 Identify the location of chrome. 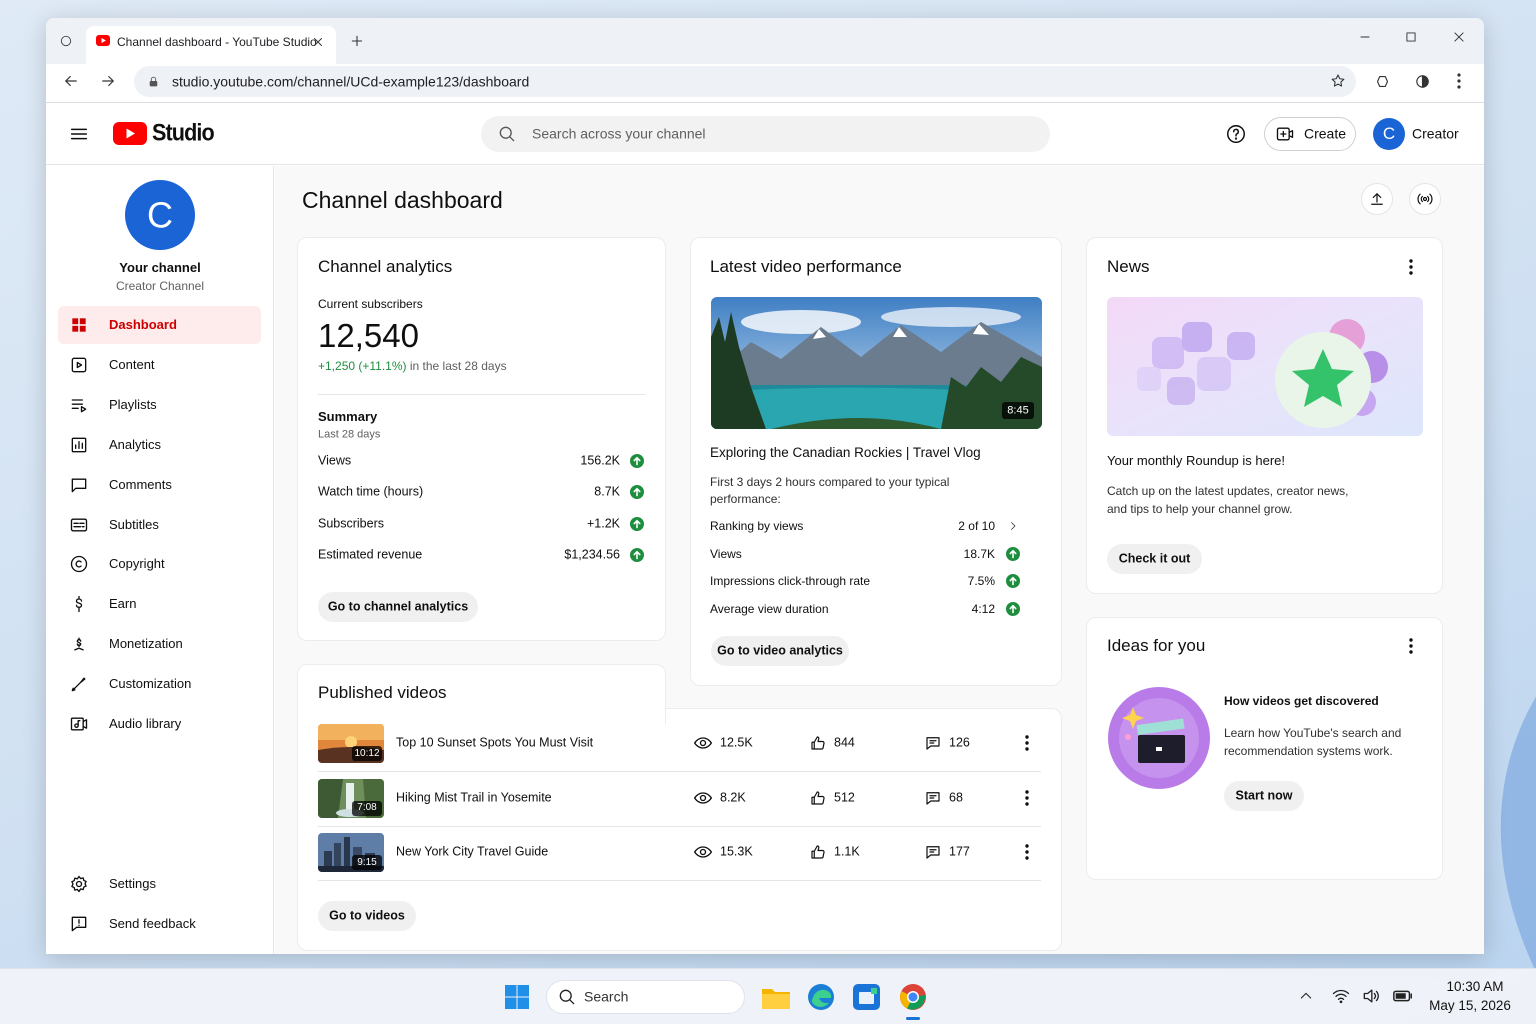
(913, 997).